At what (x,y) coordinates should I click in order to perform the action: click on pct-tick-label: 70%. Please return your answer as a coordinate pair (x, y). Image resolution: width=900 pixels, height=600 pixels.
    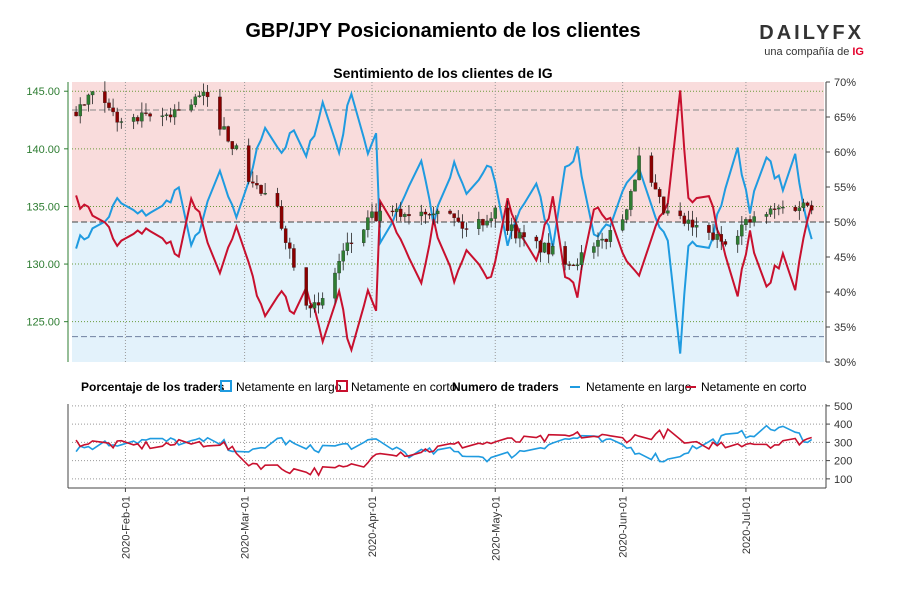
    Looking at the image, I should click on (845, 83).